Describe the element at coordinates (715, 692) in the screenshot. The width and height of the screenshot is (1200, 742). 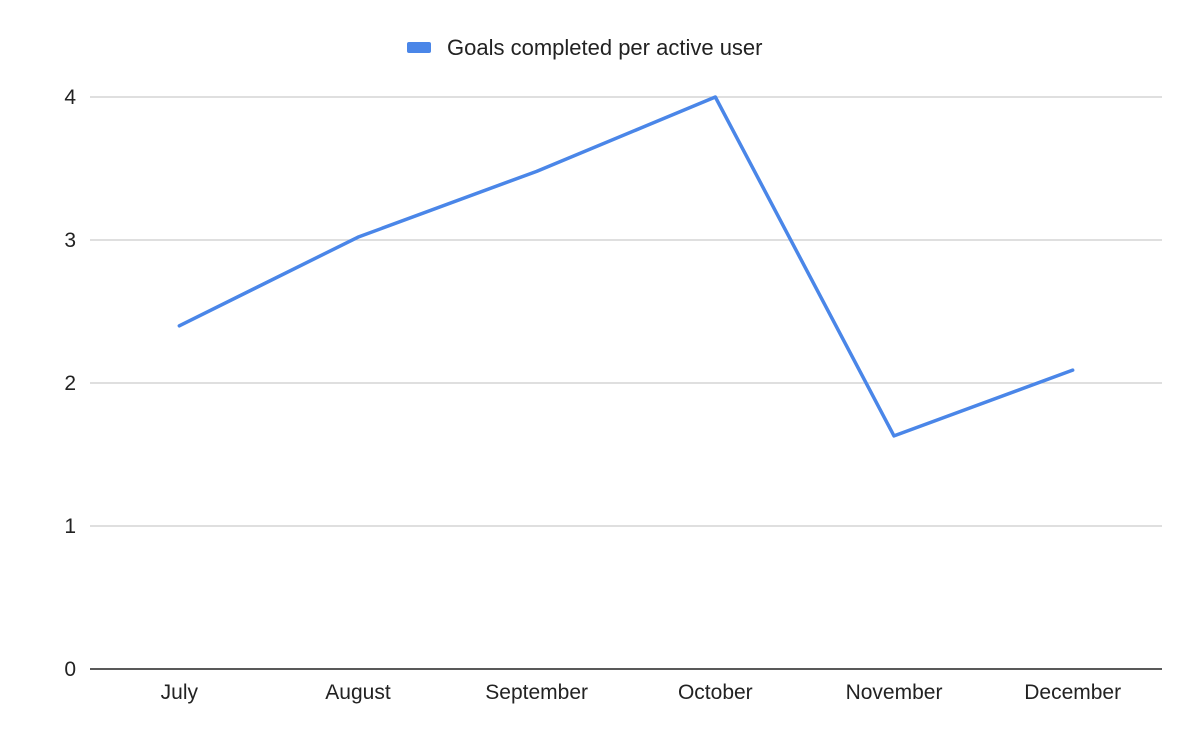
I see `x-tick-label: October` at that location.